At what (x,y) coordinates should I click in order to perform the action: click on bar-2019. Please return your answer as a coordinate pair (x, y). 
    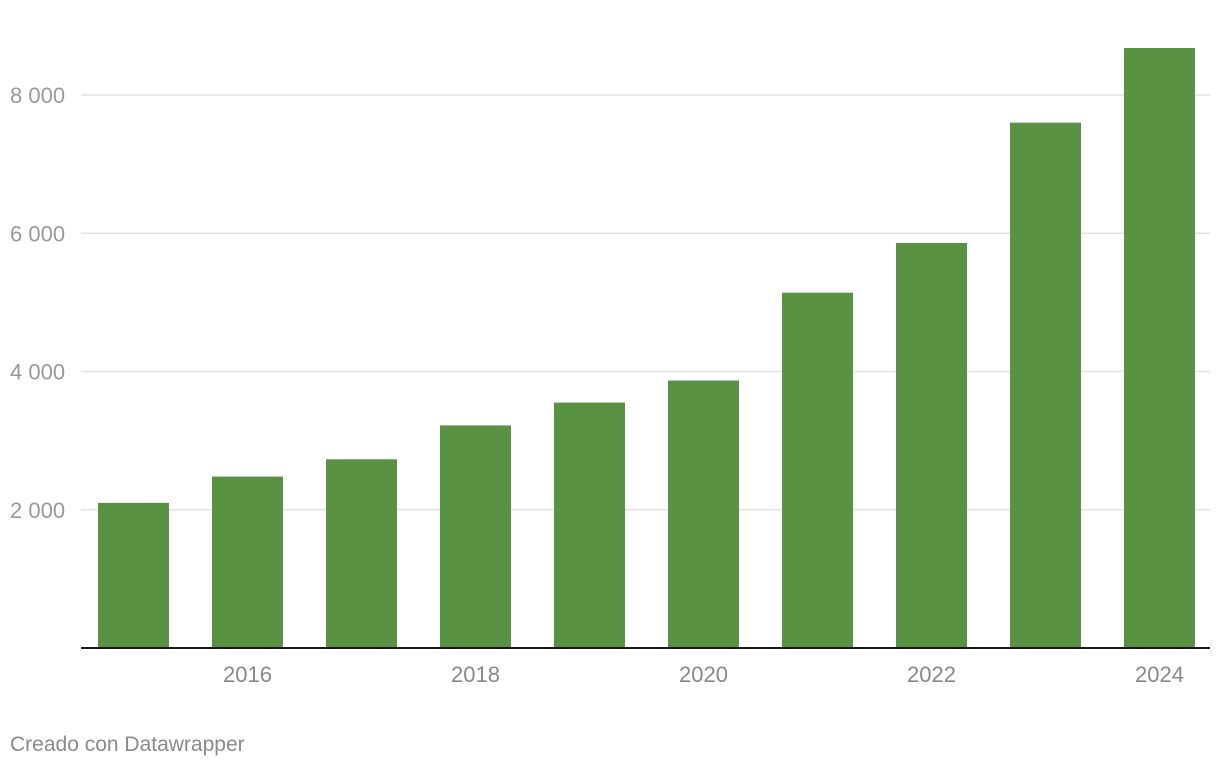
    Looking at the image, I should click on (589, 525).